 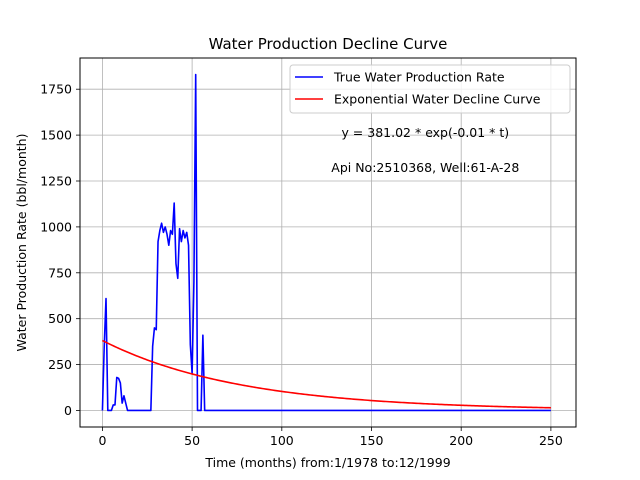 I want to click on y-tick-label: 0, so click(x=68, y=410).